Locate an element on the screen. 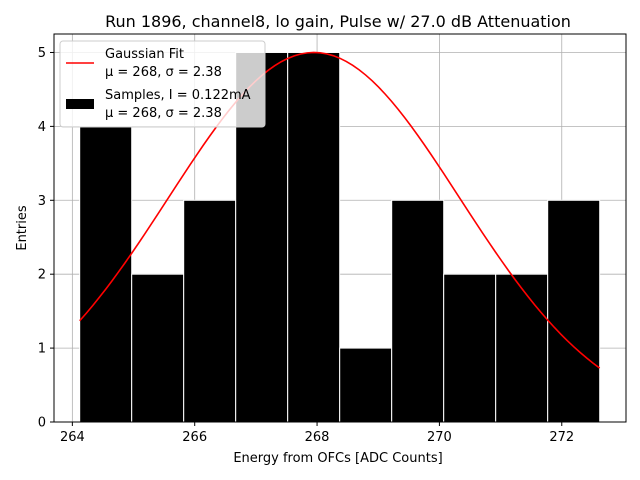  x-tick-label: 266 is located at coordinates (194, 437).